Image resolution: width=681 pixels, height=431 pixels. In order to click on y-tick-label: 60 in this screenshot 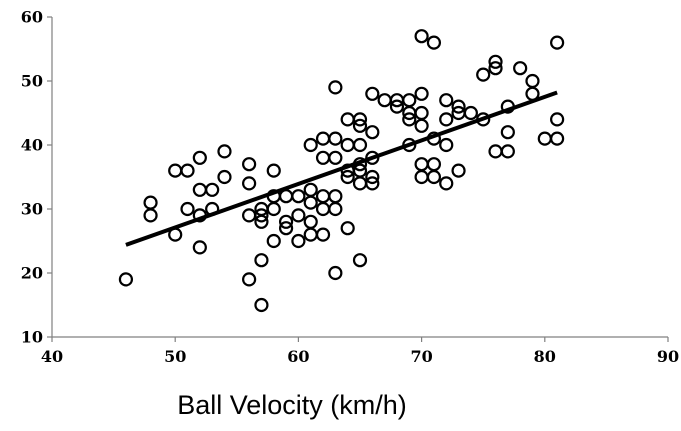, I will do `click(32, 17)`.